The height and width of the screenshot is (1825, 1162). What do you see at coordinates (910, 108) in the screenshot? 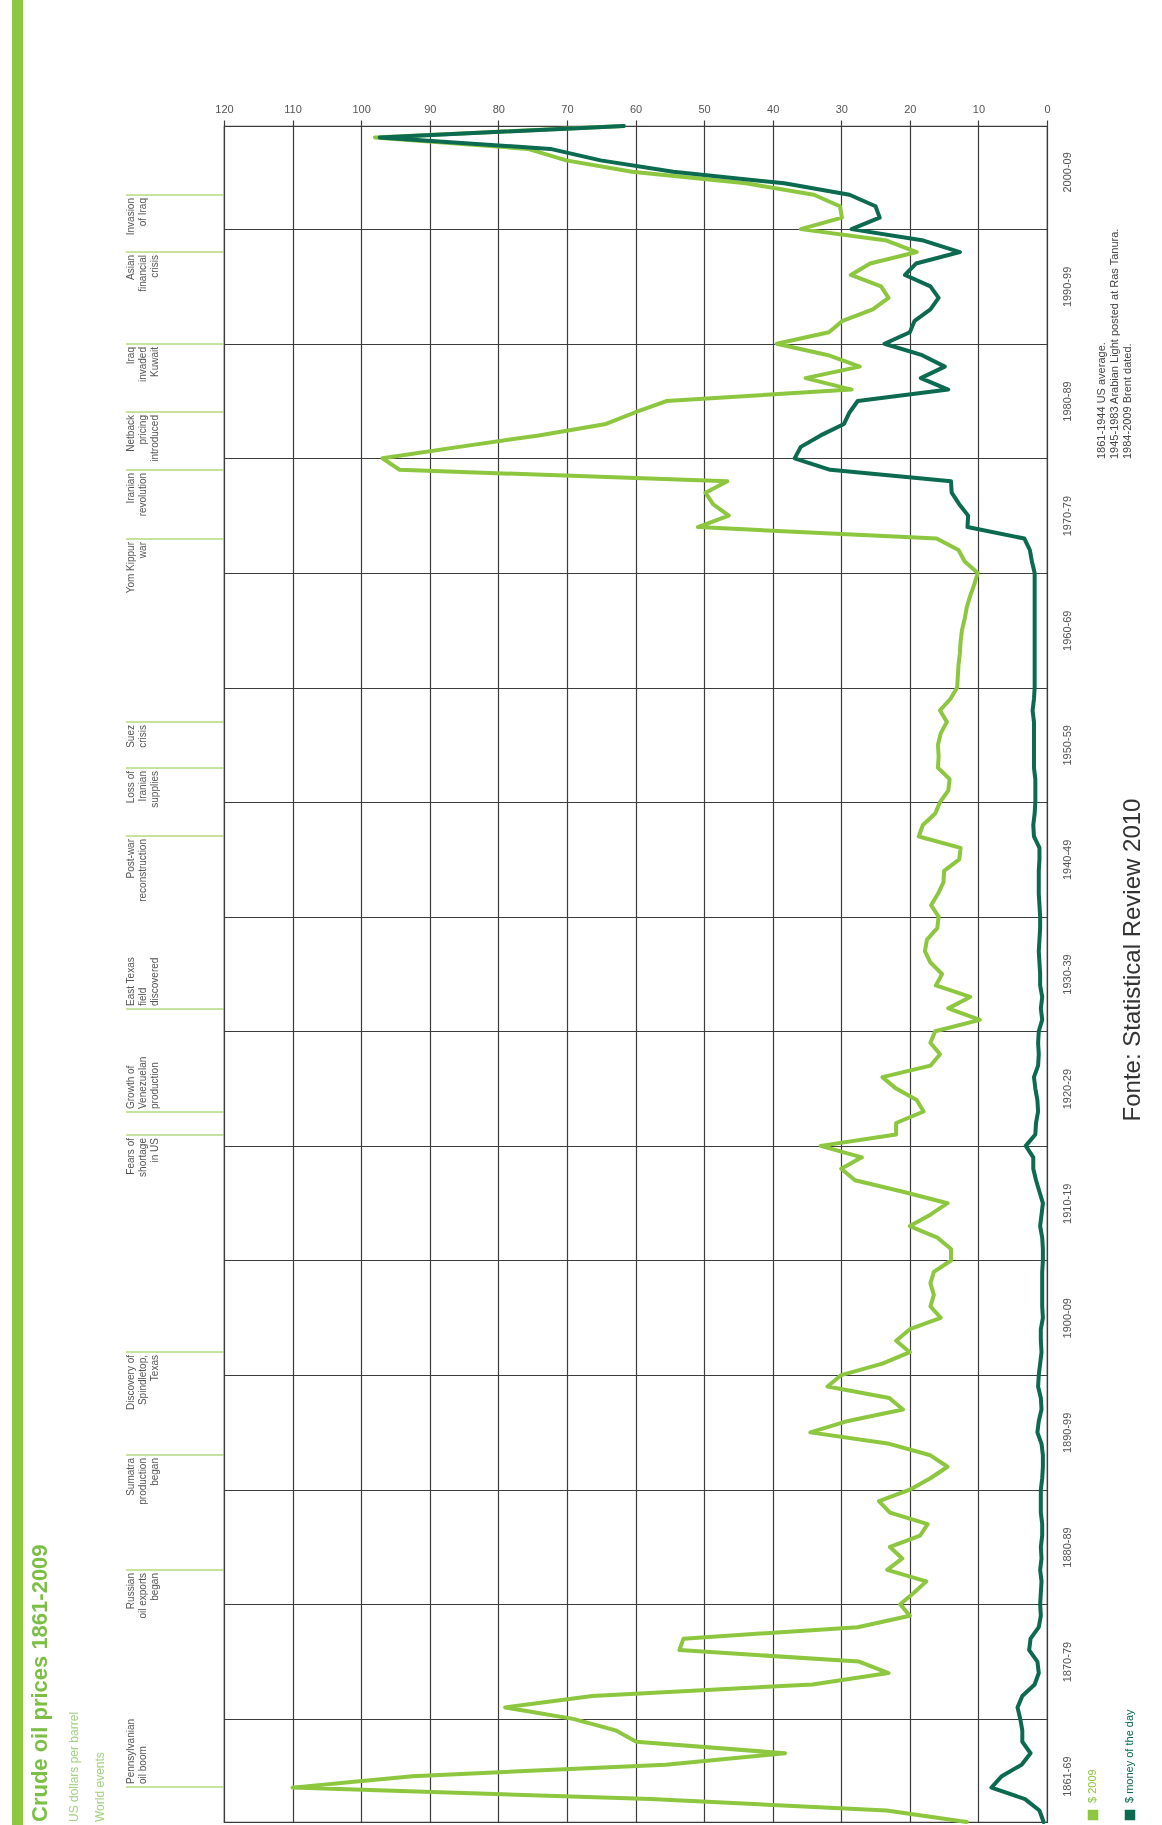
I see `x-tick-label: 20` at bounding box center [910, 108].